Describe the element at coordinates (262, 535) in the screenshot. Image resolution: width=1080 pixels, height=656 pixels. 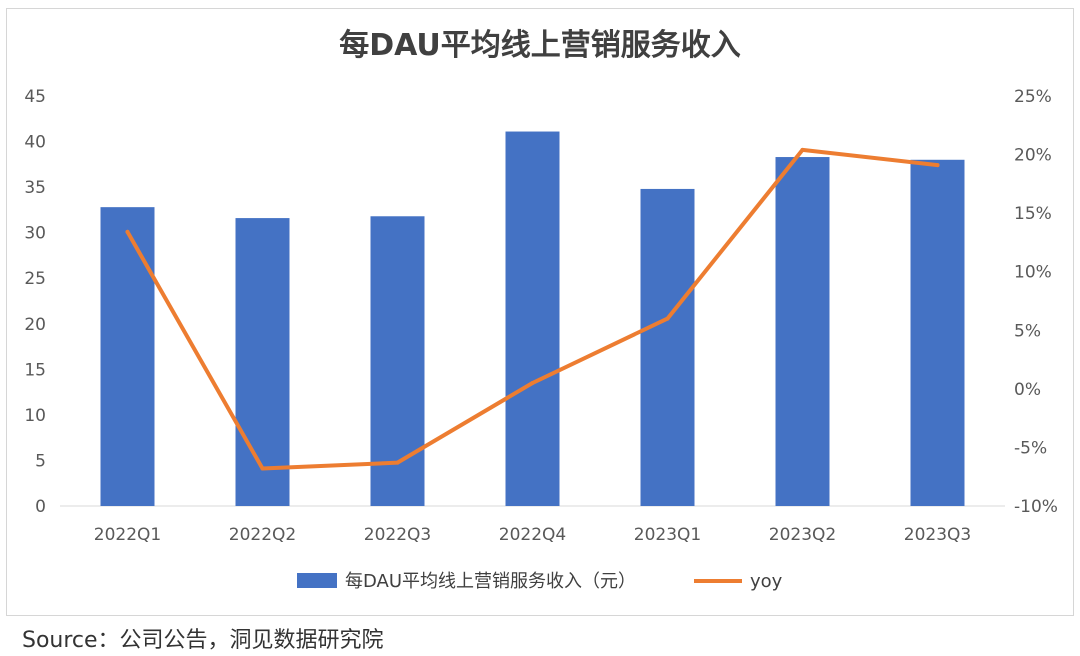
I see `x-tick-label: 2022Q2` at that location.